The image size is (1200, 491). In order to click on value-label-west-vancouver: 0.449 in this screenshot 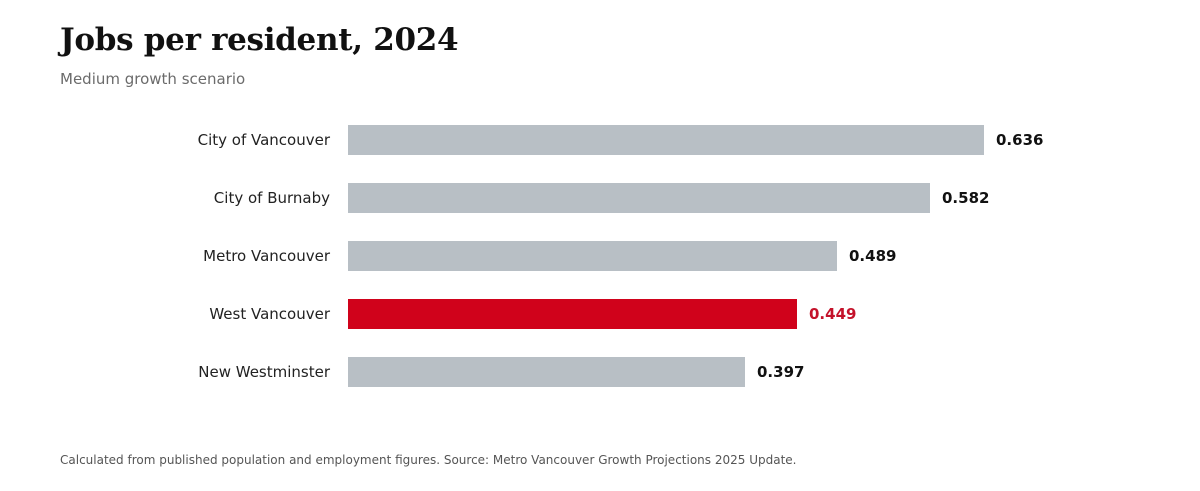, I will do `click(832, 314)`.